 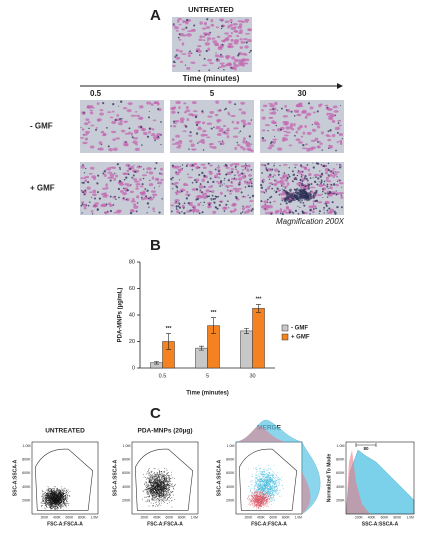 I want to click on aggregate, so click(x=307, y=196).